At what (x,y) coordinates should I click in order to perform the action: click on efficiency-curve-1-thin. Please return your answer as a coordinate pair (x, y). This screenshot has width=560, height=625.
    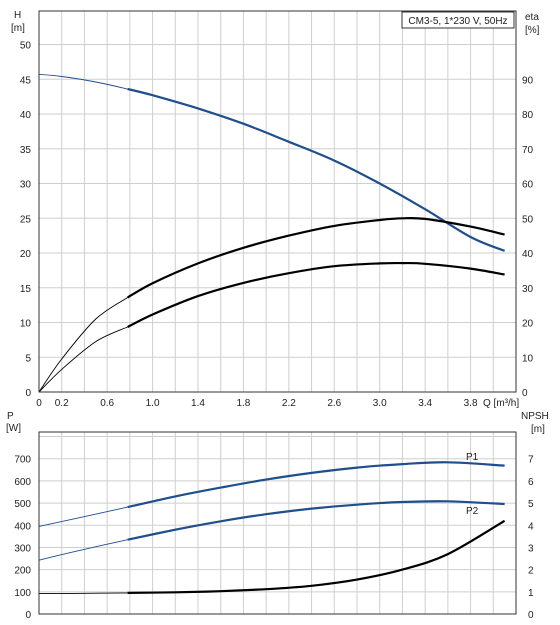
    Looking at the image, I should click on (83, 345).